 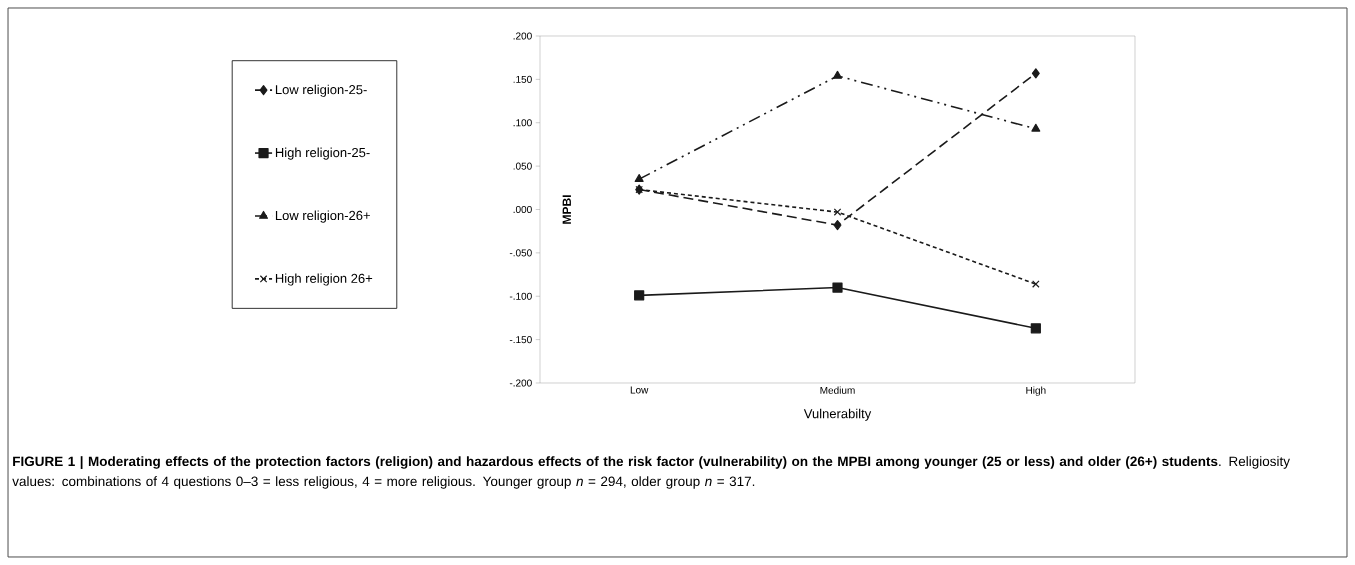 I want to click on y-tick-label: .150, so click(x=522, y=79).